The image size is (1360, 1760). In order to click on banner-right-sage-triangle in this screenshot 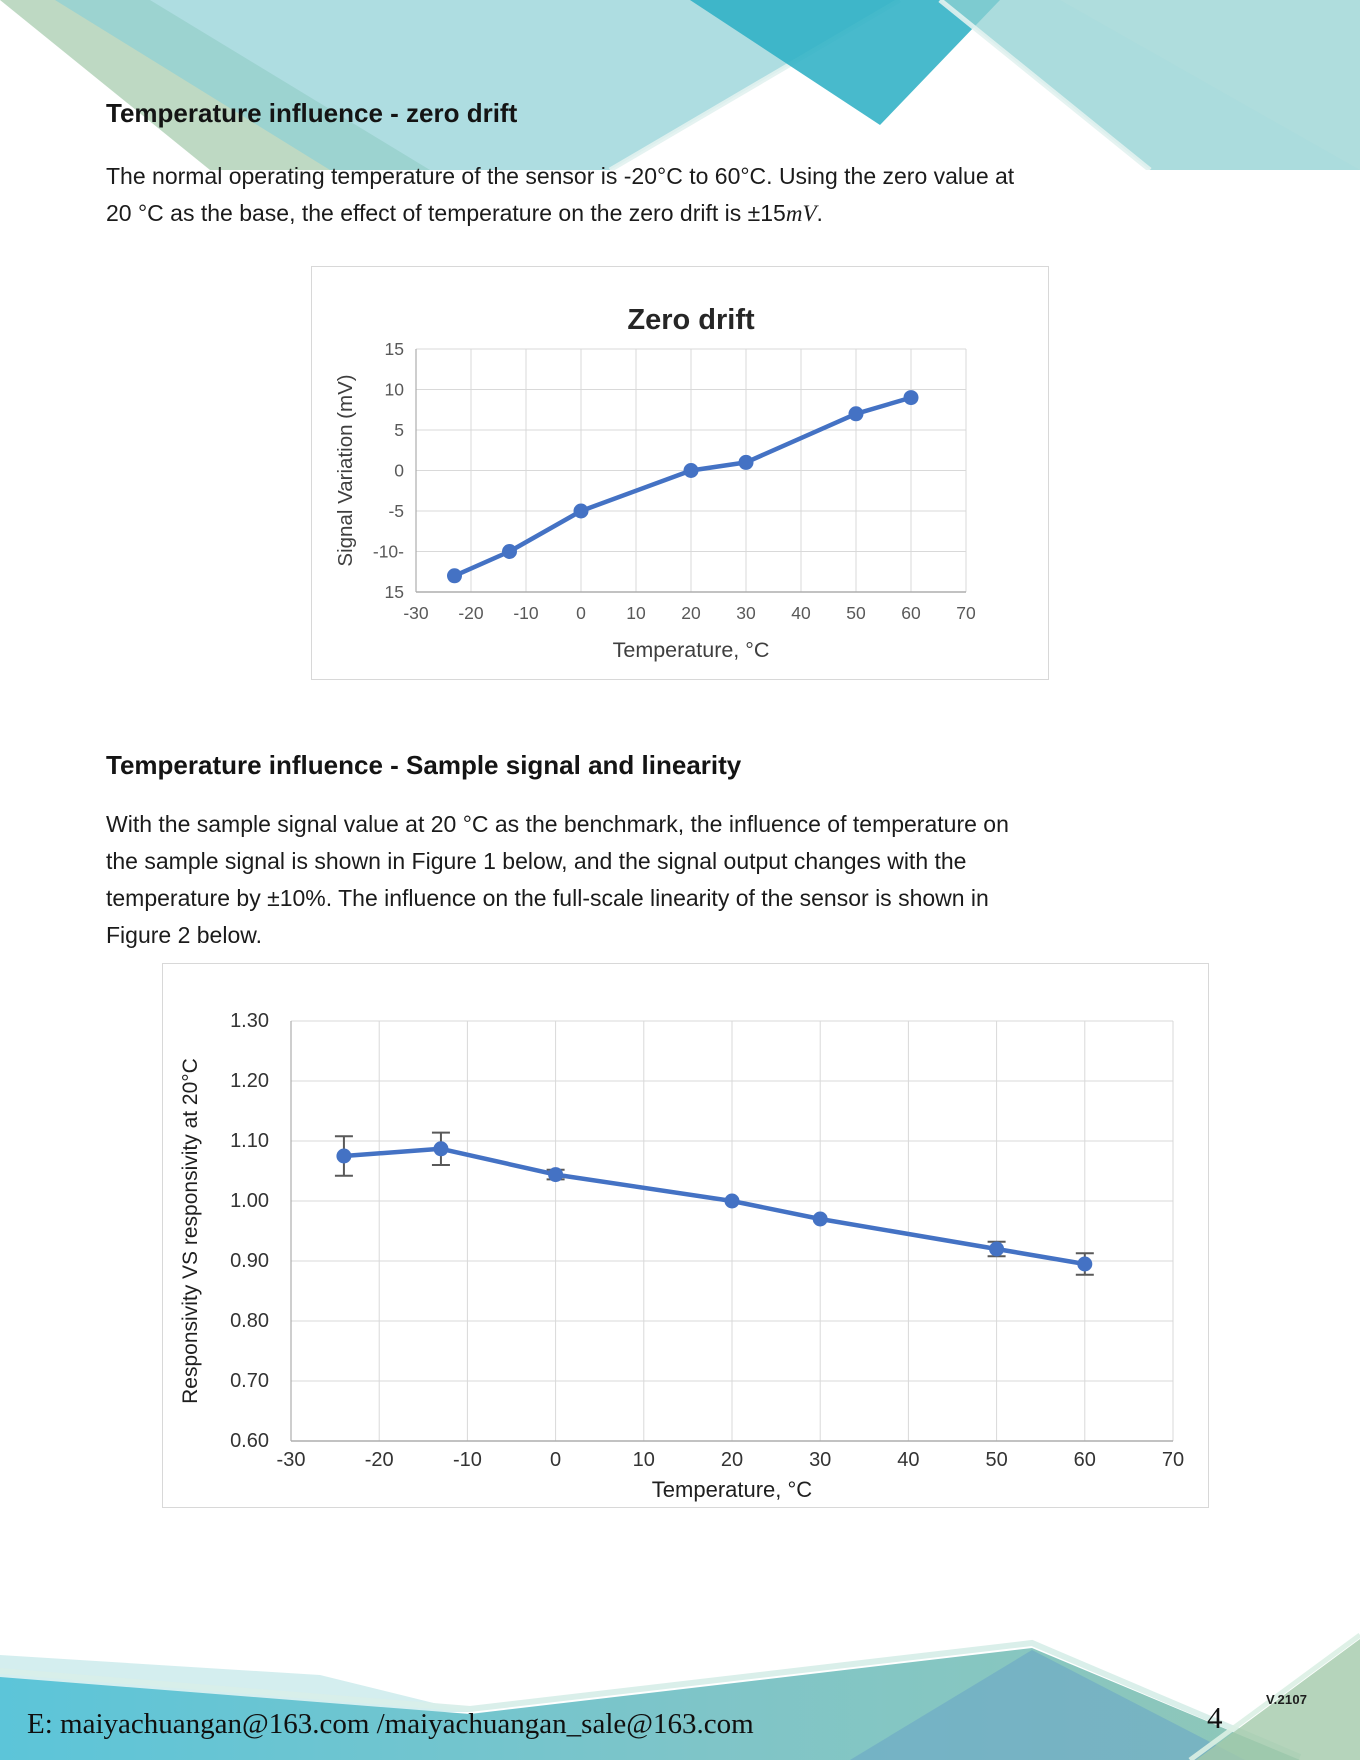, I will do `click(1278, 1699)`.